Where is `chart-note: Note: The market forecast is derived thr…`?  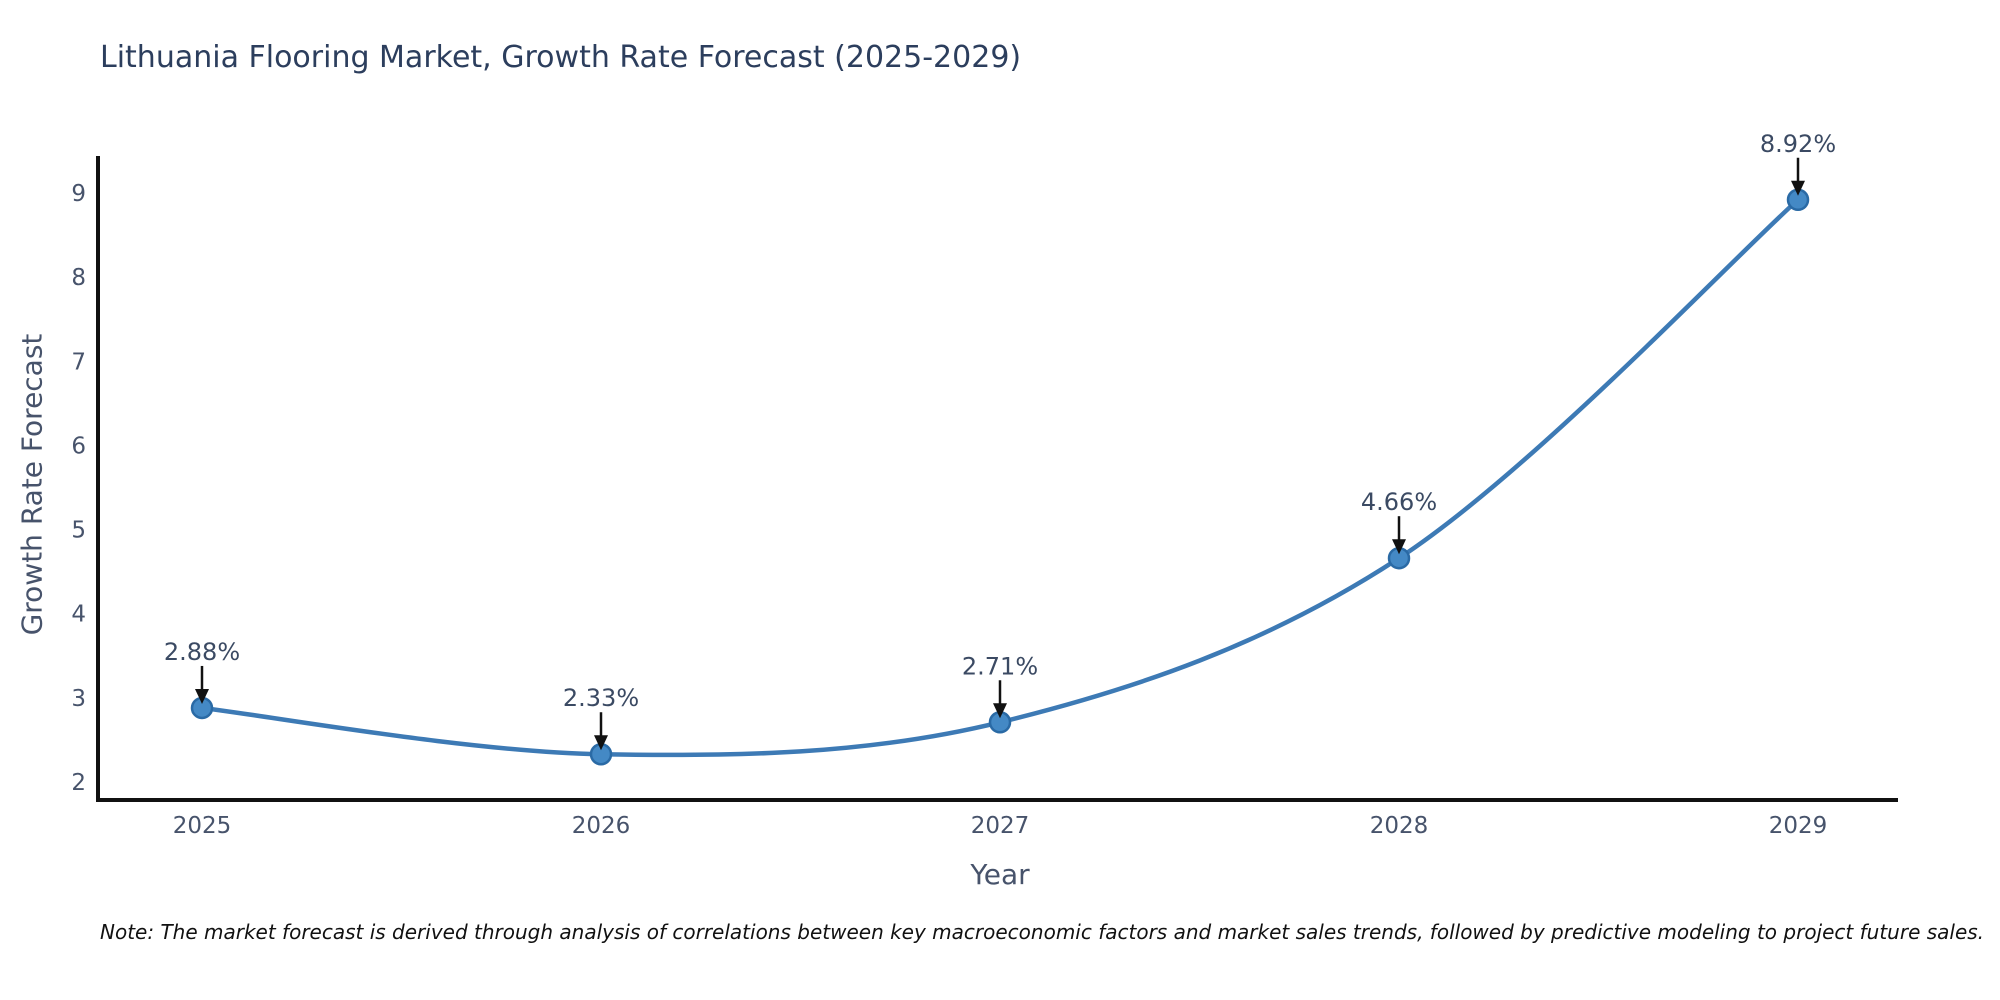
chart-note: Note: The market forecast is derived thr… is located at coordinates (1042, 932).